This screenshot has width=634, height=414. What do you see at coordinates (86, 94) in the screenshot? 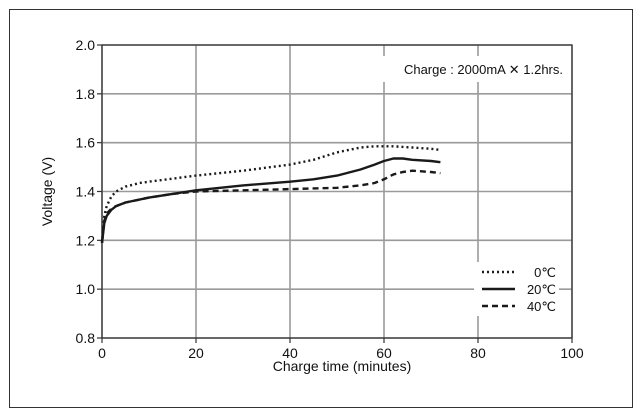
I see `y-tick-label: 1.8` at bounding box center [86, 94].